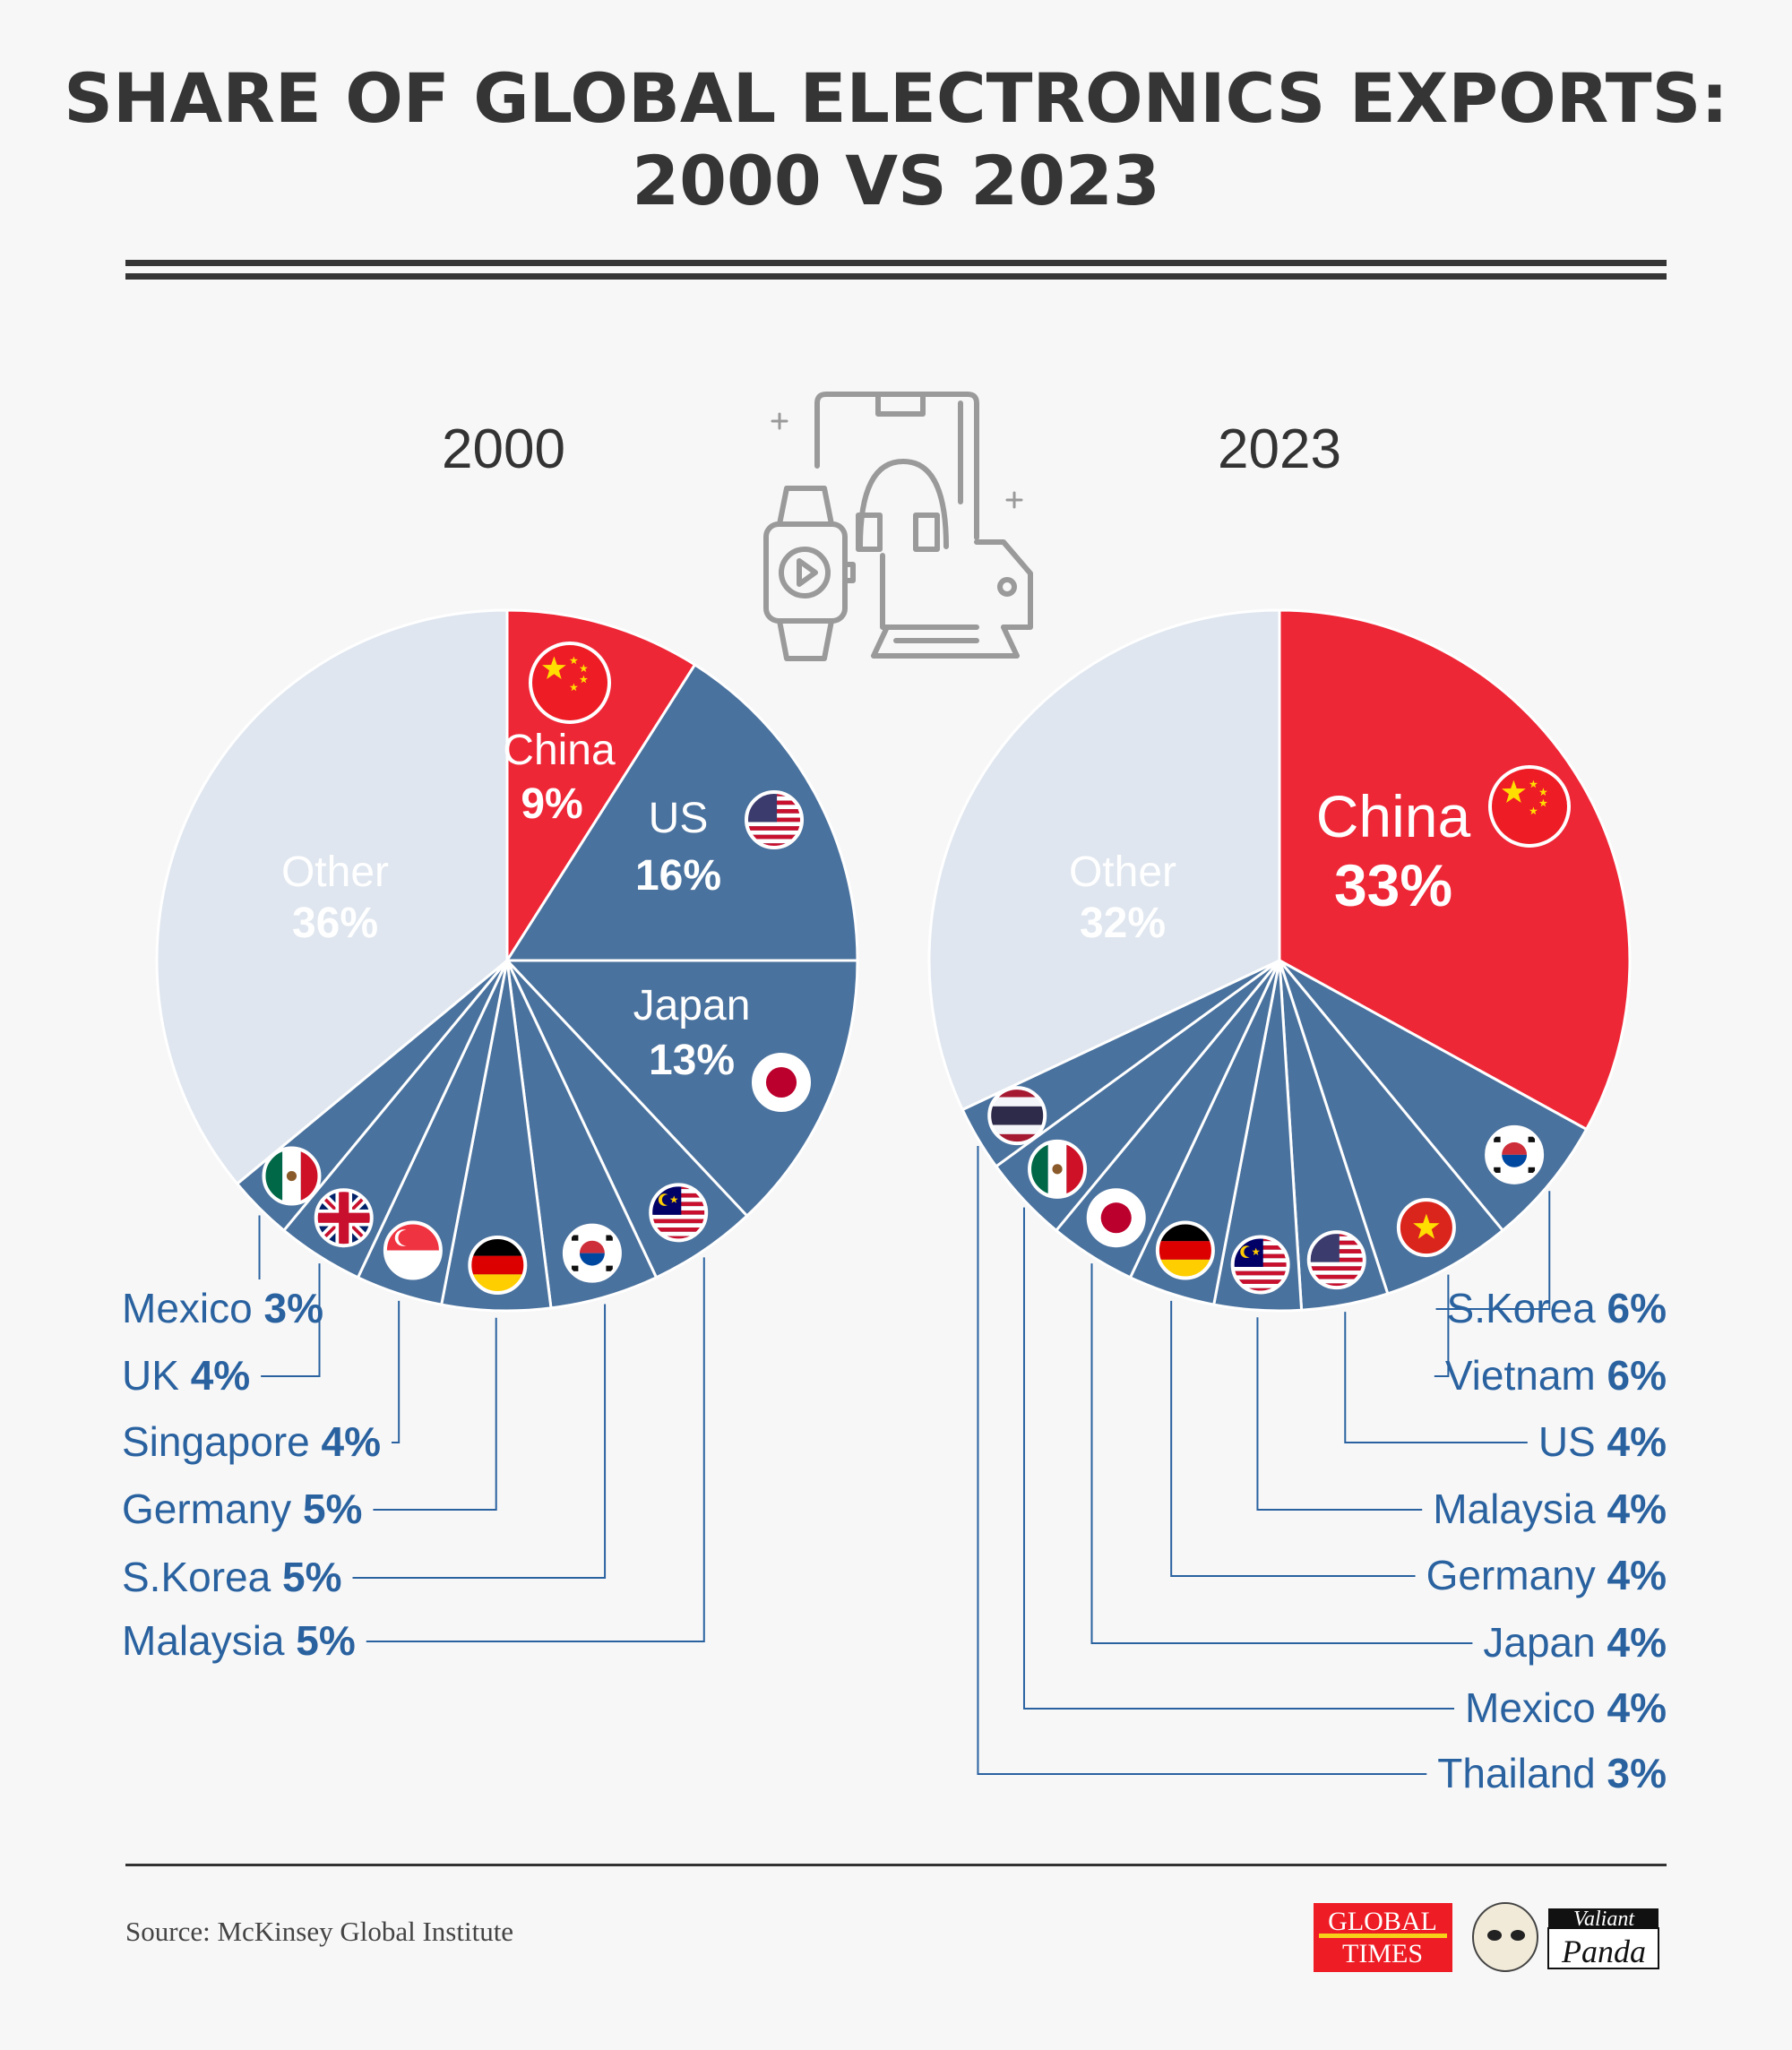  I want to click on data-label-name: Thailand, so click(1522, 1773).